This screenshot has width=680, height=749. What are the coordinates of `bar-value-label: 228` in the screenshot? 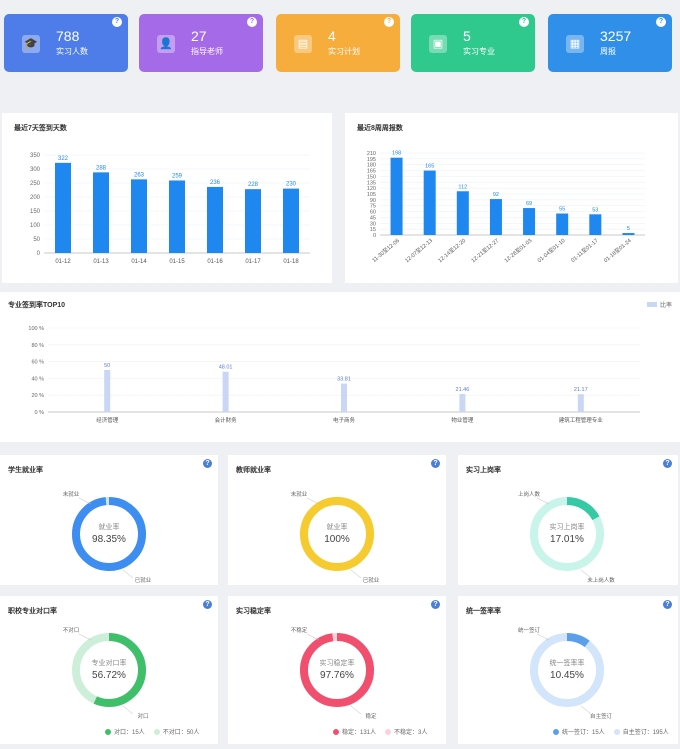 It's located at (253, 185).